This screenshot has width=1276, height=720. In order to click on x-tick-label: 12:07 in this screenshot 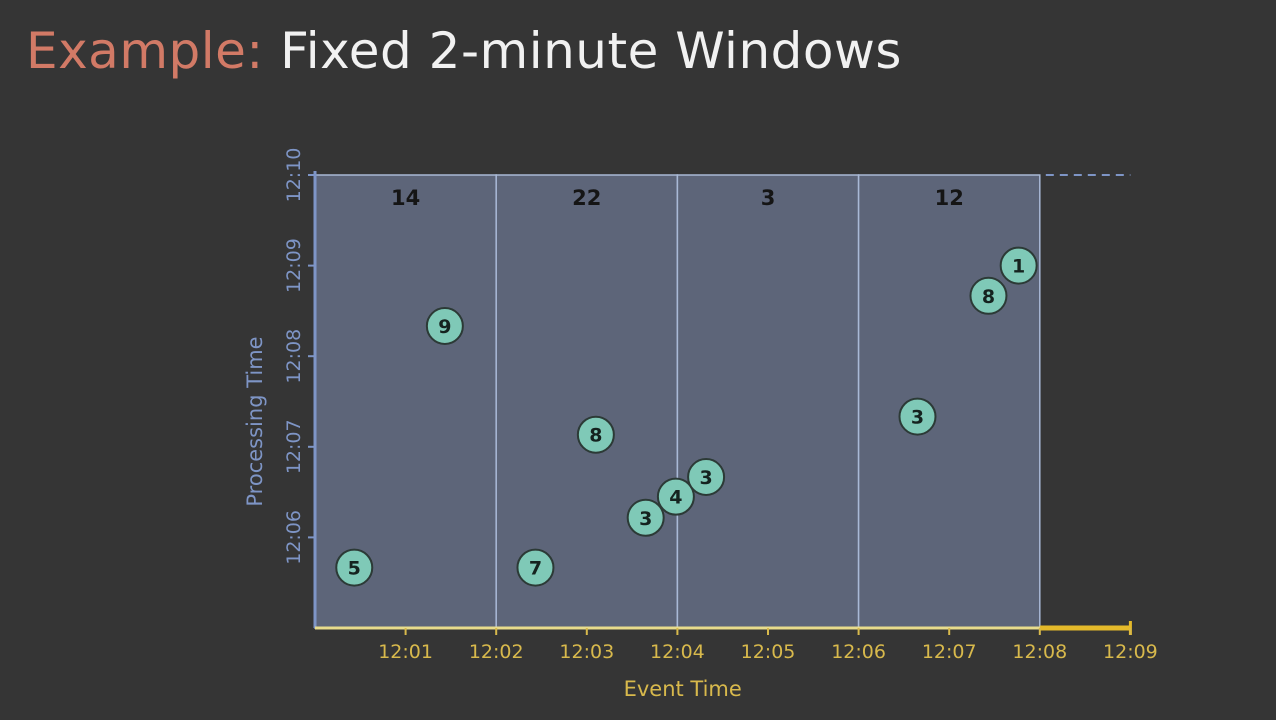, I will do `click(949, 652)`.